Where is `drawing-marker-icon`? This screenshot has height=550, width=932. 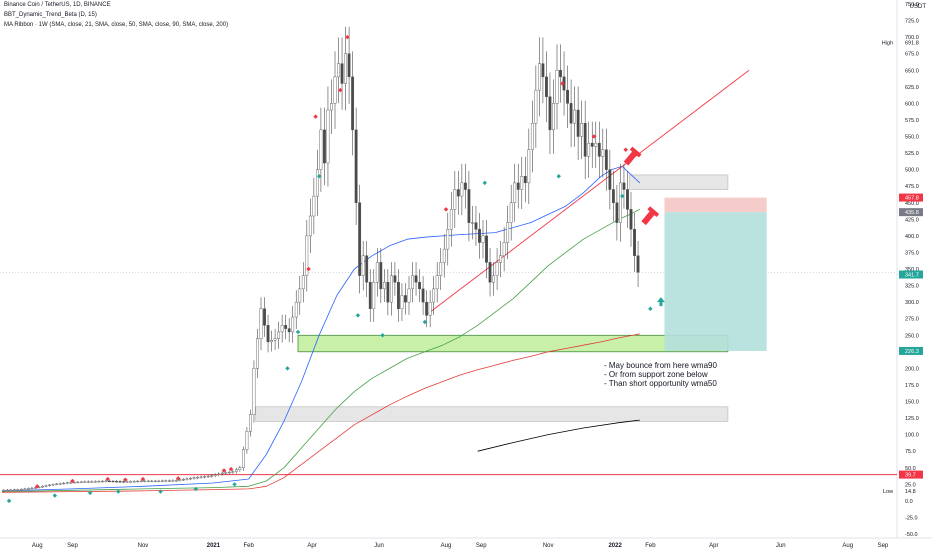
drawing-marker-icon is located at coordinates (650, 216).